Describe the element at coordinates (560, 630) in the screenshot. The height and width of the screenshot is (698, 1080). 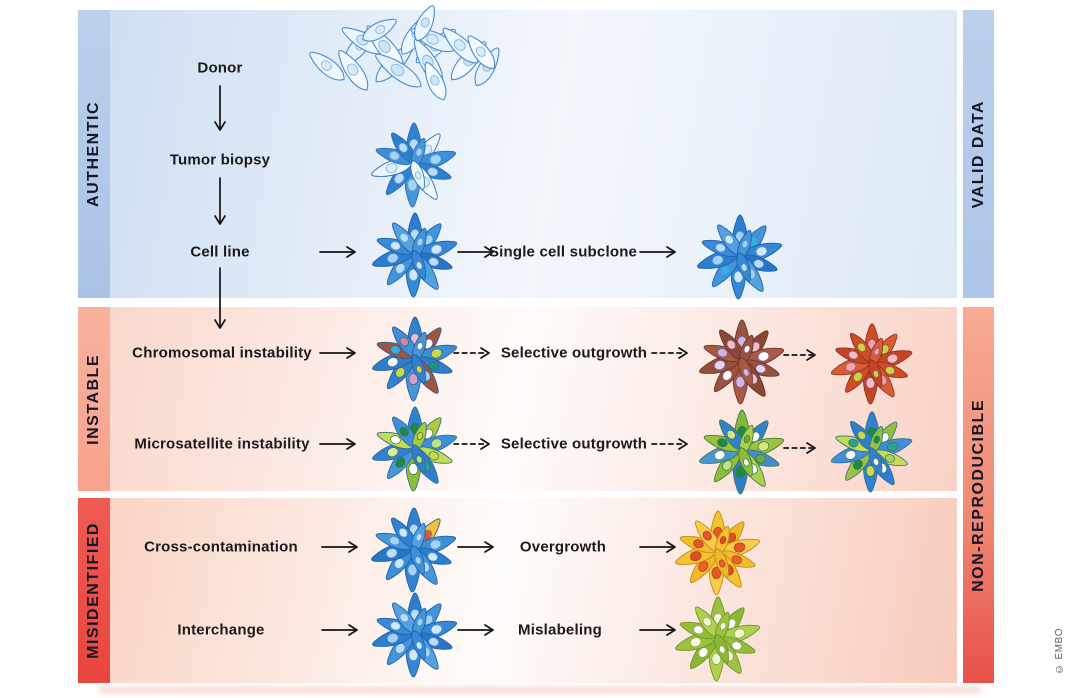
I see `label-mislabeling: Mislabeling` at that location.